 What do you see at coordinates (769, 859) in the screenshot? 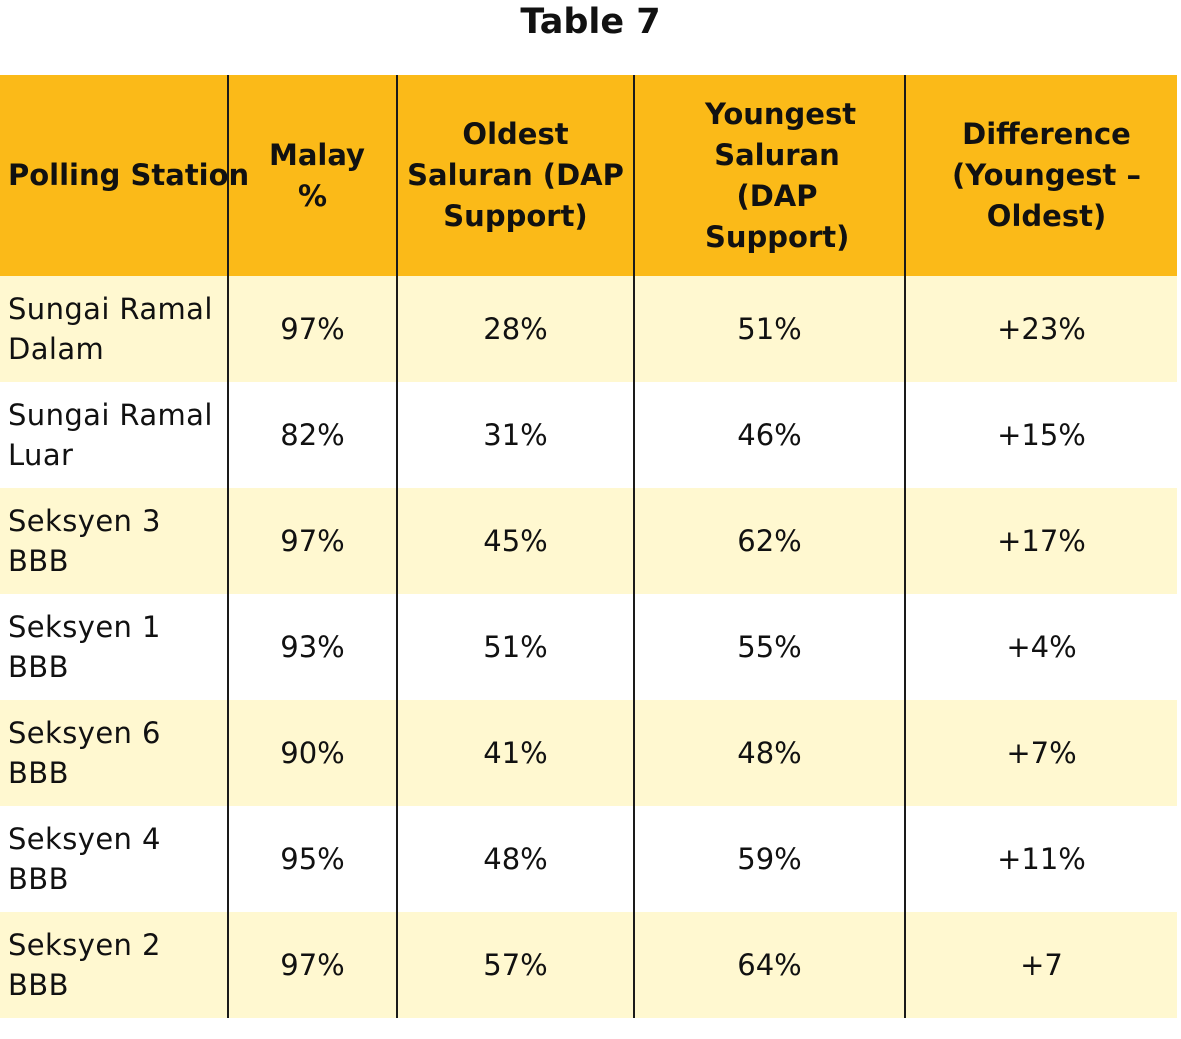
I see `cell-youngest-saluran: 59%` at bounding box center [769, 859].